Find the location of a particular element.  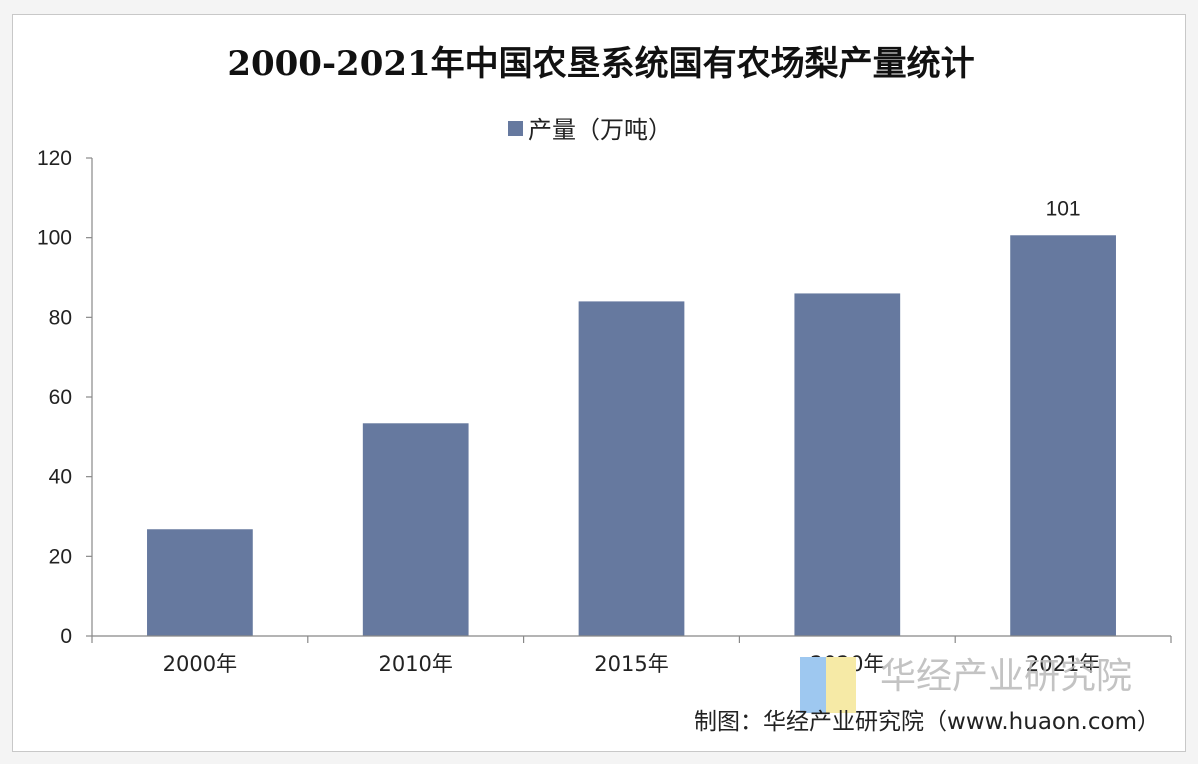

y-tick-label: 0 is located at coordinates (66, 636).